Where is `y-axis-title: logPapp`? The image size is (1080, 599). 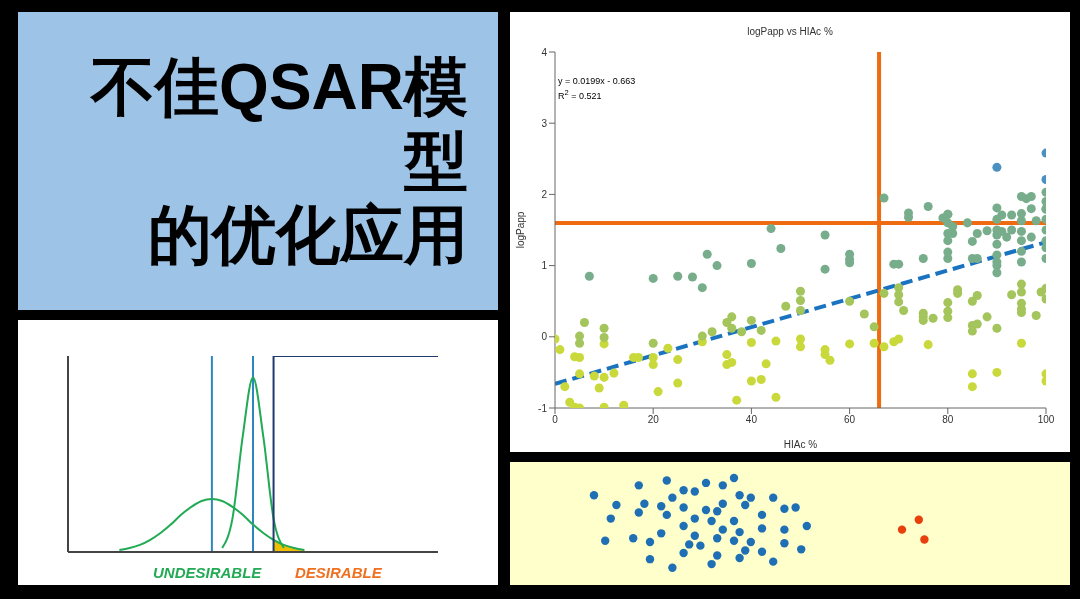 y-axis-title: logPapp is located at coordinates (520, 230).